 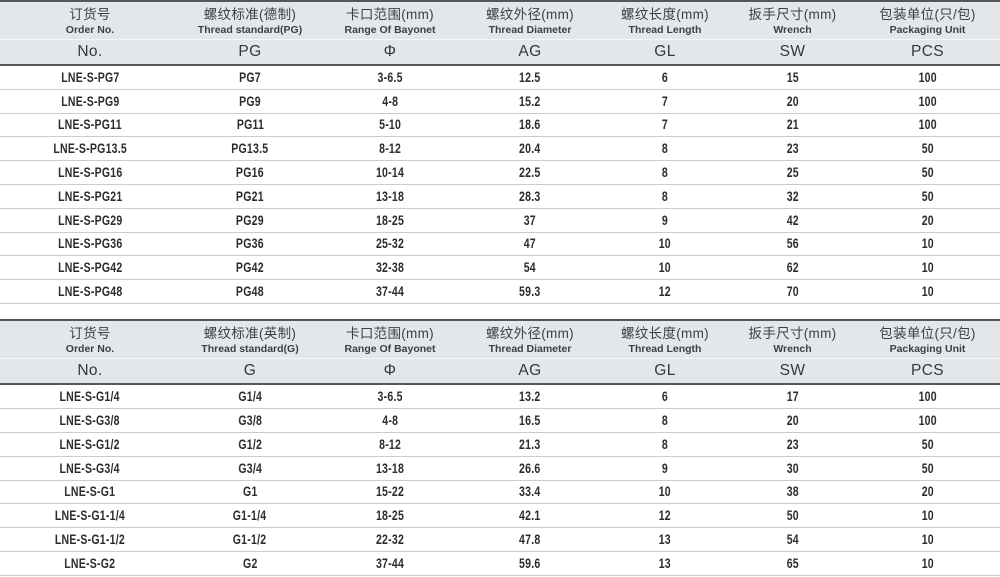 I want to click on table-cell: 70, so click(x=792, y=291).